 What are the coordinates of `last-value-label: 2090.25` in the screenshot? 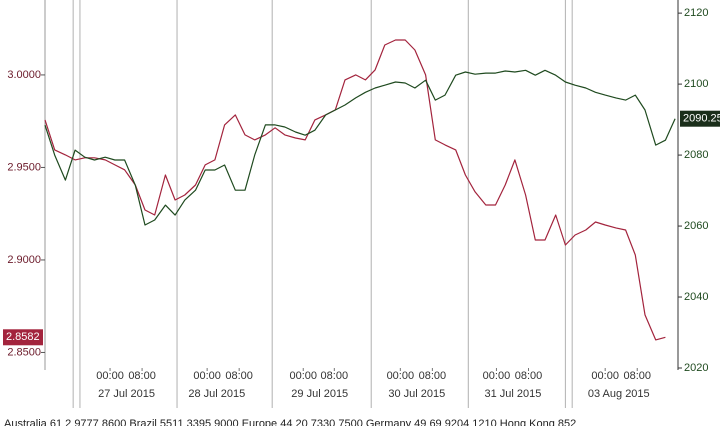 It's located at (701, 119).